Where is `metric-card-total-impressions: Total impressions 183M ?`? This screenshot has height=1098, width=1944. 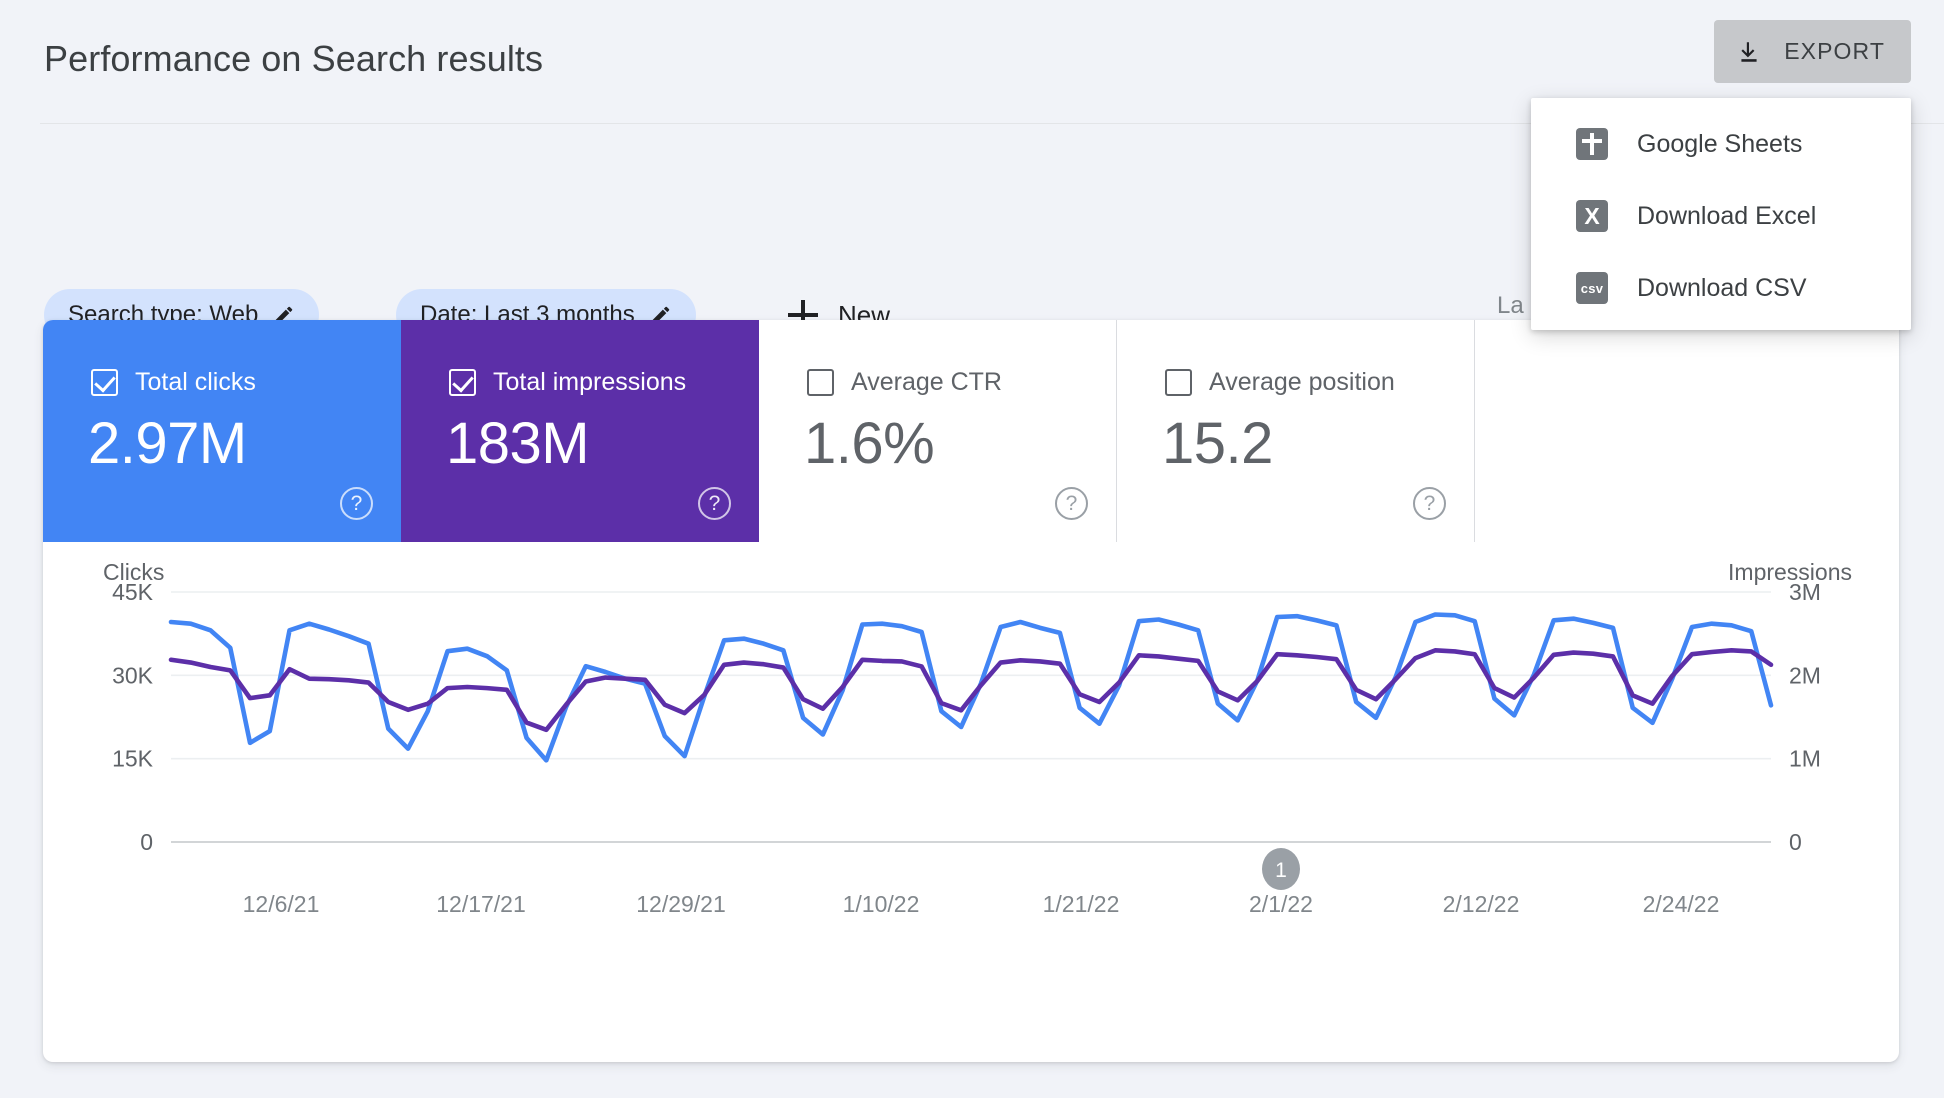
metric-card-total-impressions: Total impressions 183M ? is located at coordinates (580, 431).